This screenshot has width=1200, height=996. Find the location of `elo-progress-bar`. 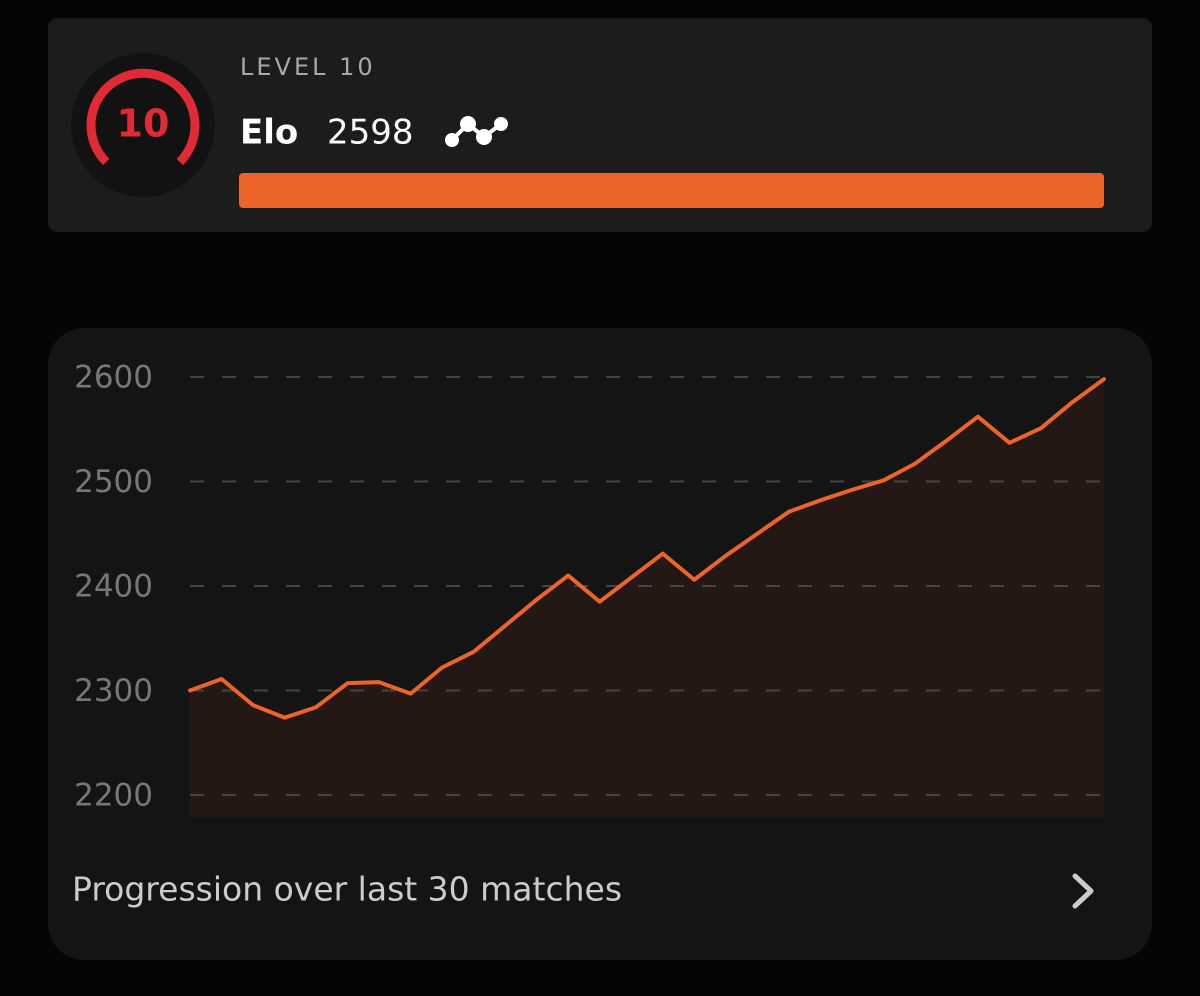

elo-progress-bar is located at coordinates (671, 190).